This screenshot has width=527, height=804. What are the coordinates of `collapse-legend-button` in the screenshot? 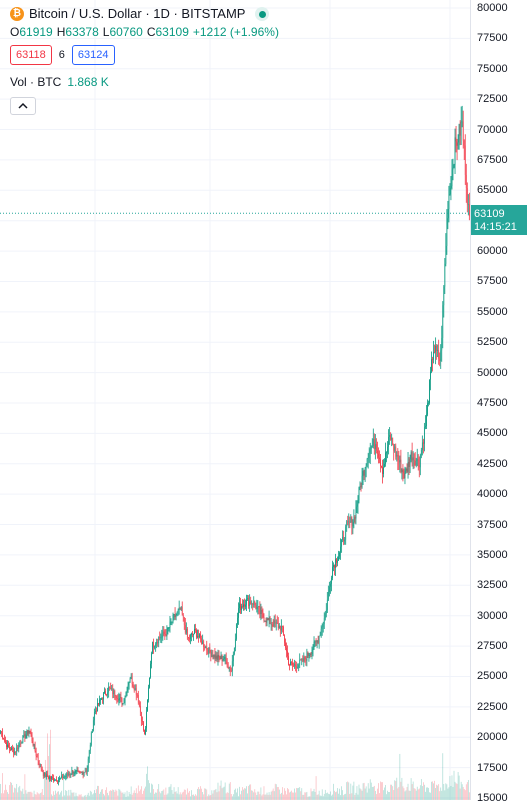 It's located at (23, 106).